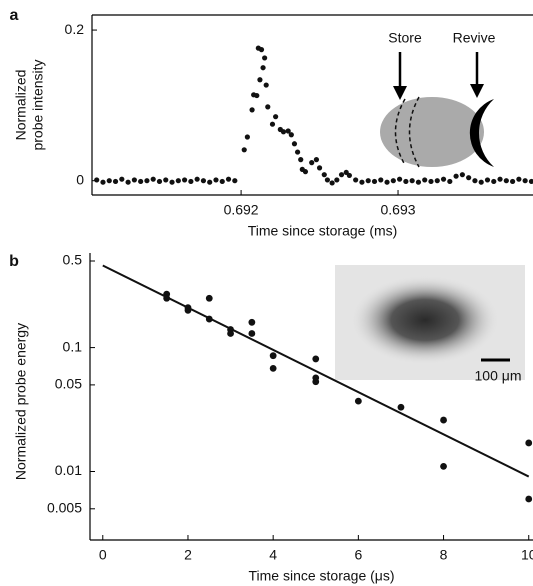 Image resolution: width=533 pixels, height=586 pixels. What do you see at coordinates (444, 555) in the screenshot?
I see `x-tick-label: 8` at bounding box center [444, 555].